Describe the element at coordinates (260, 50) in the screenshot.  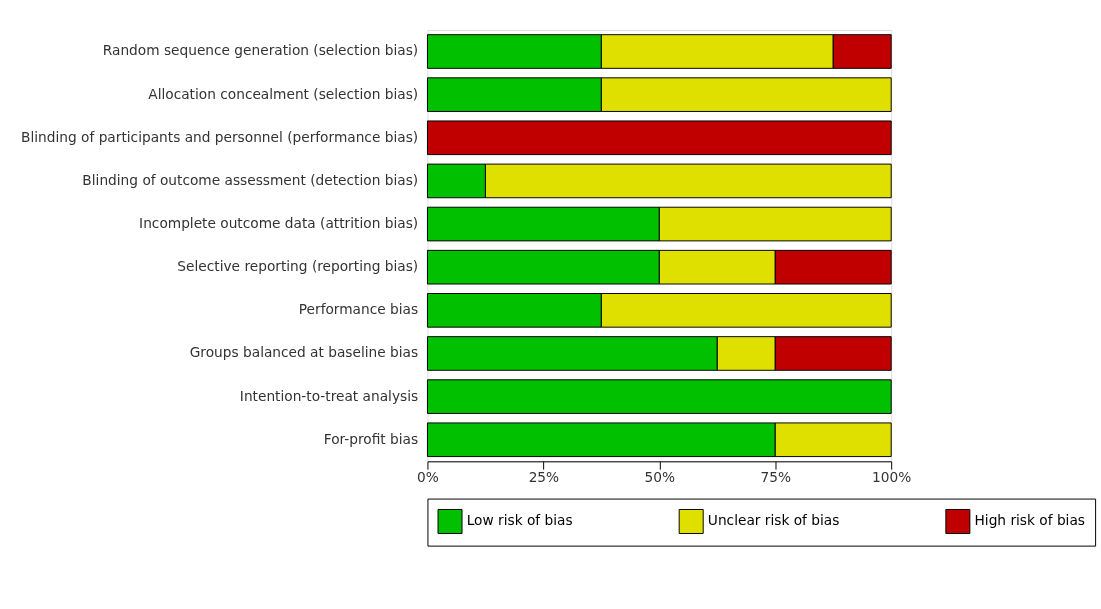
I see `y-tick-label: Random sequence generation (selection bias)` at that location.